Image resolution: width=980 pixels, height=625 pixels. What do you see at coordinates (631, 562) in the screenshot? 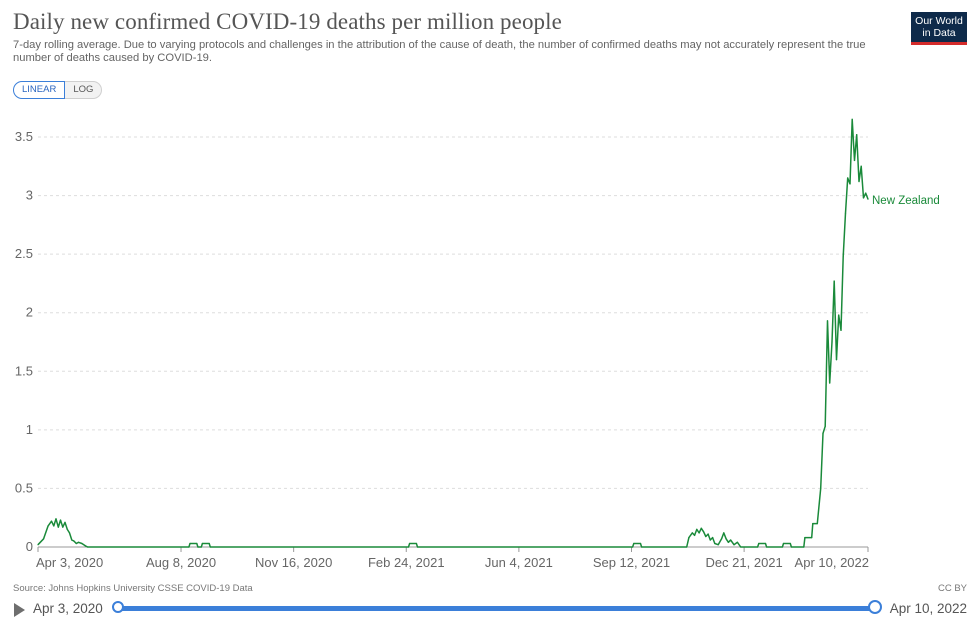
I see `x-tick-label: Sep 12, 2021` at bounding box center [631, 562].